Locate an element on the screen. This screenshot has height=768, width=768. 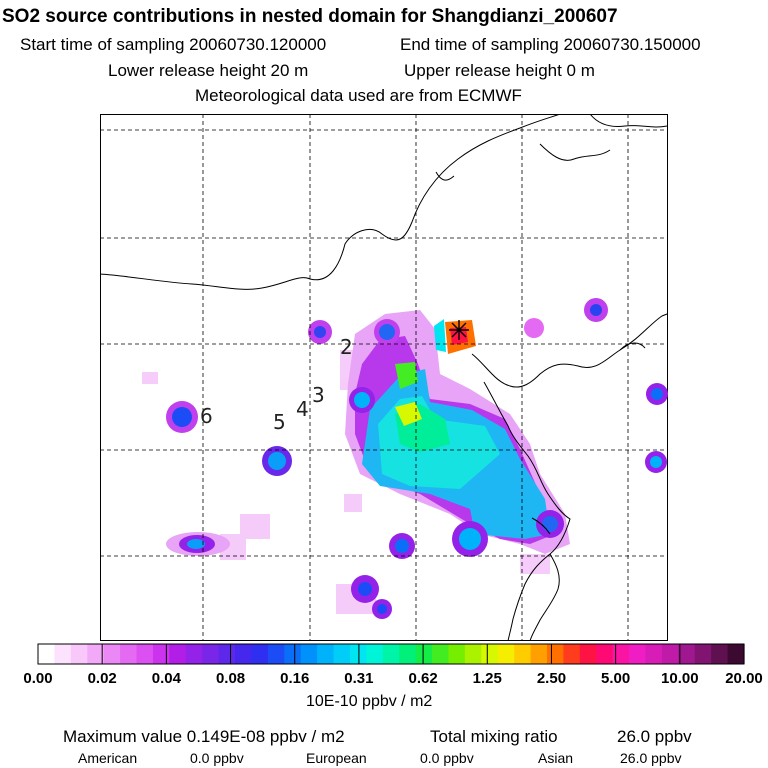
trajectory-label-4: 4 is located at coordinates (302, 409).